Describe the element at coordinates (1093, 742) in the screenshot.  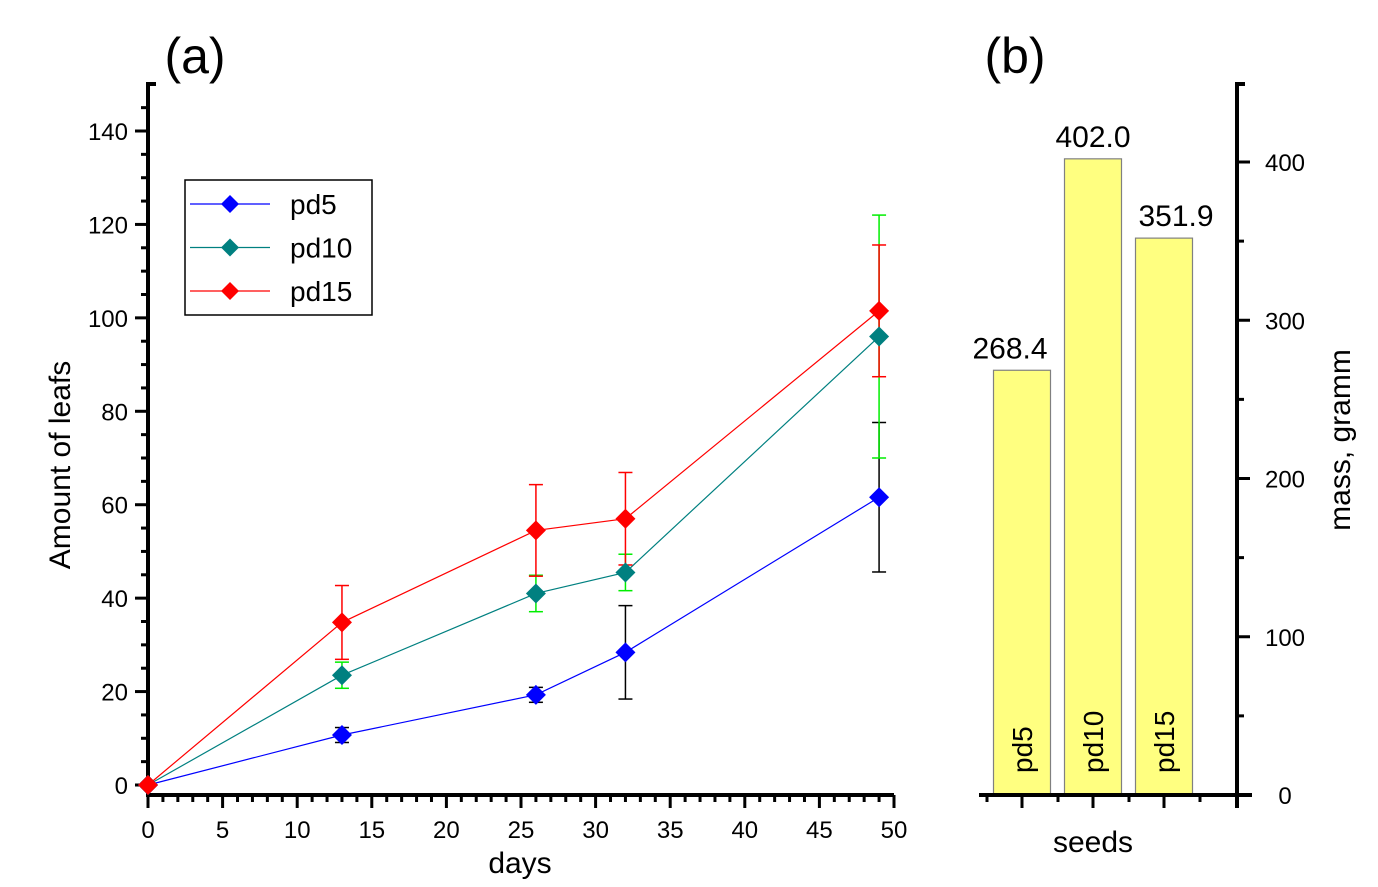
I see `bar-category-label: pd10` at that location.